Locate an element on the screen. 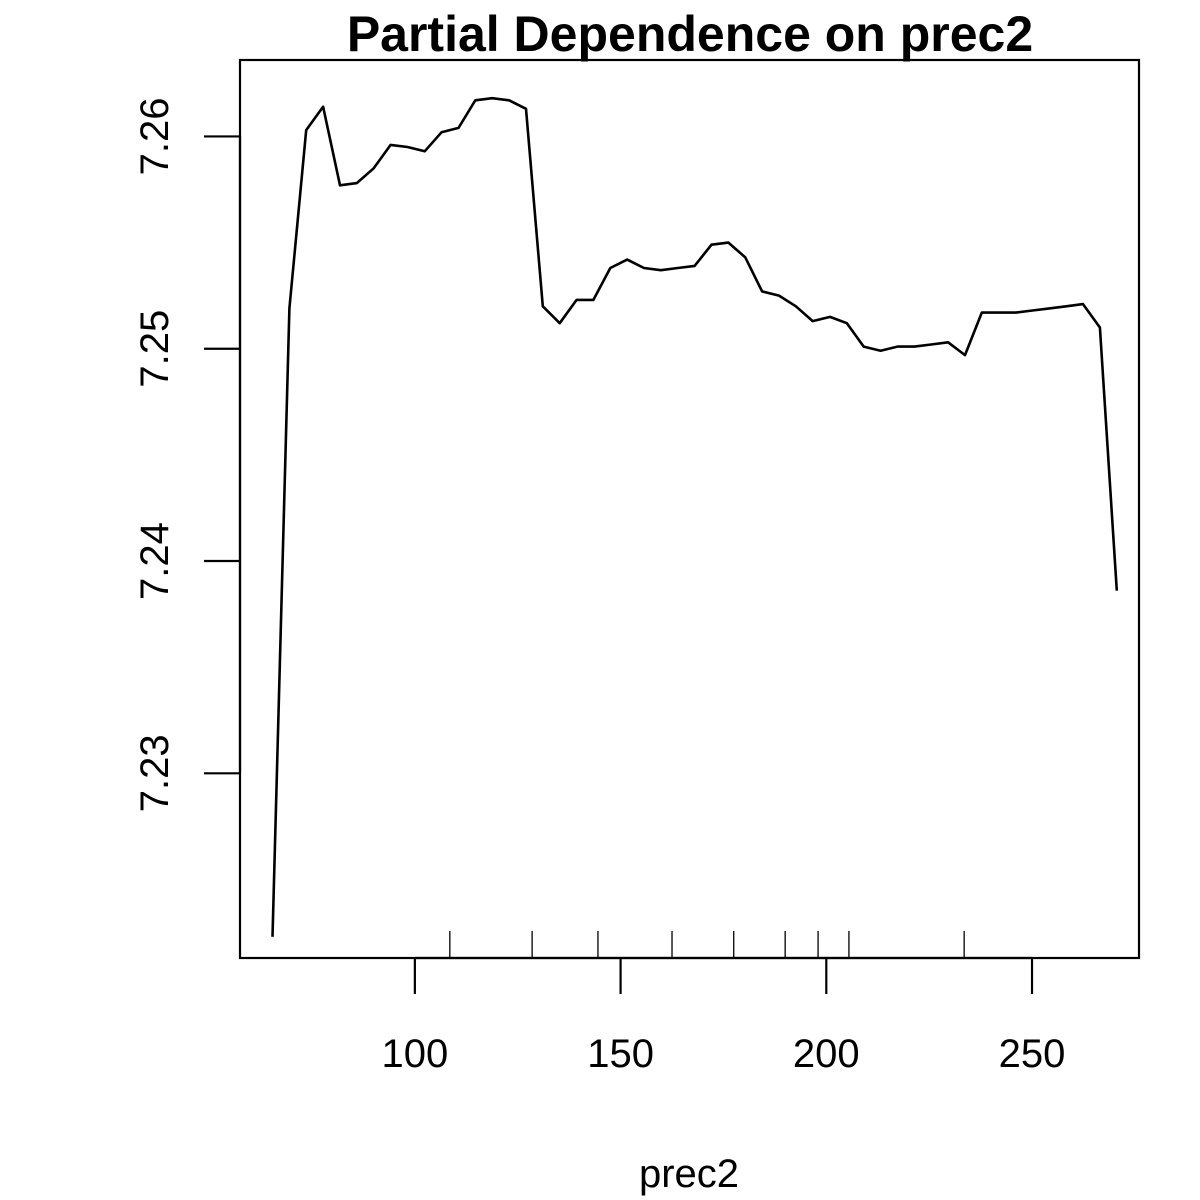 This screenshot has width=1200, height=1200. y-tick-label: 7.26 is located at coordinates (155, 136).